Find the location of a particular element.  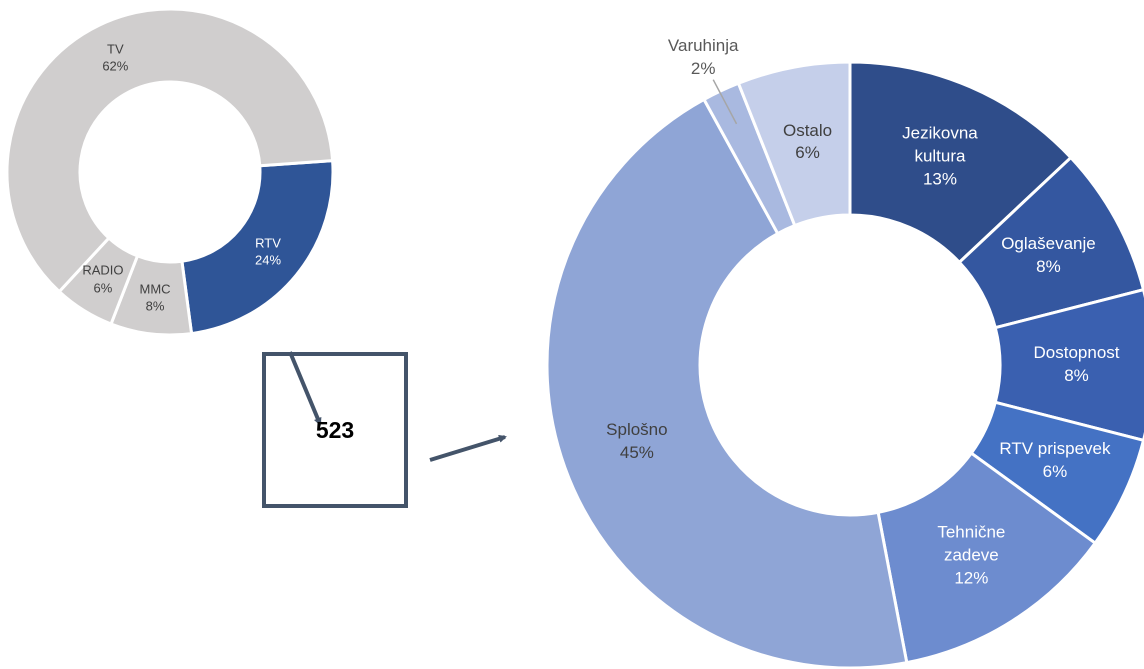

category-label: Ostalo is located at coordinates (807, 130).